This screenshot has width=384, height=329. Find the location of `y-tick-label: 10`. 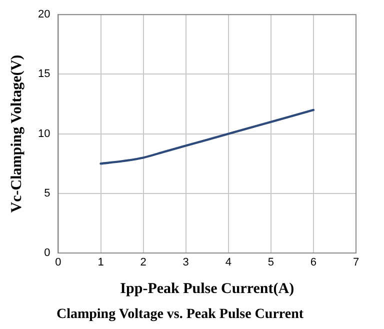

y-tick-label: 10 is located at coordinates (44, 134).